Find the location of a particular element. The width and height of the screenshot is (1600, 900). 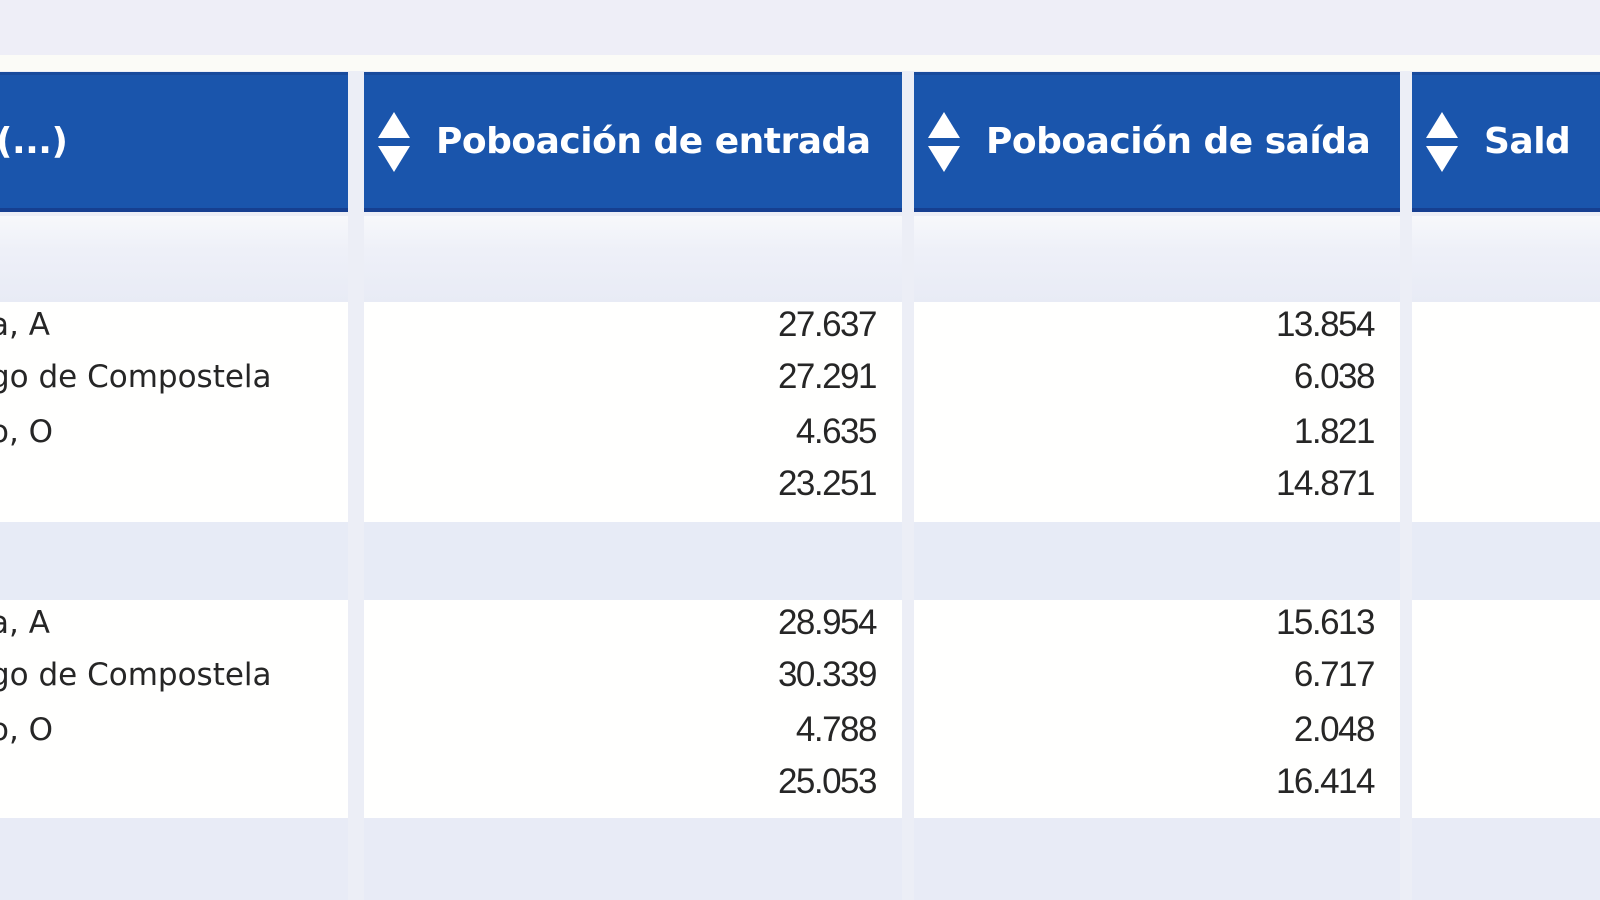

column-header-label: (...) is located at coordinates (34, 141).